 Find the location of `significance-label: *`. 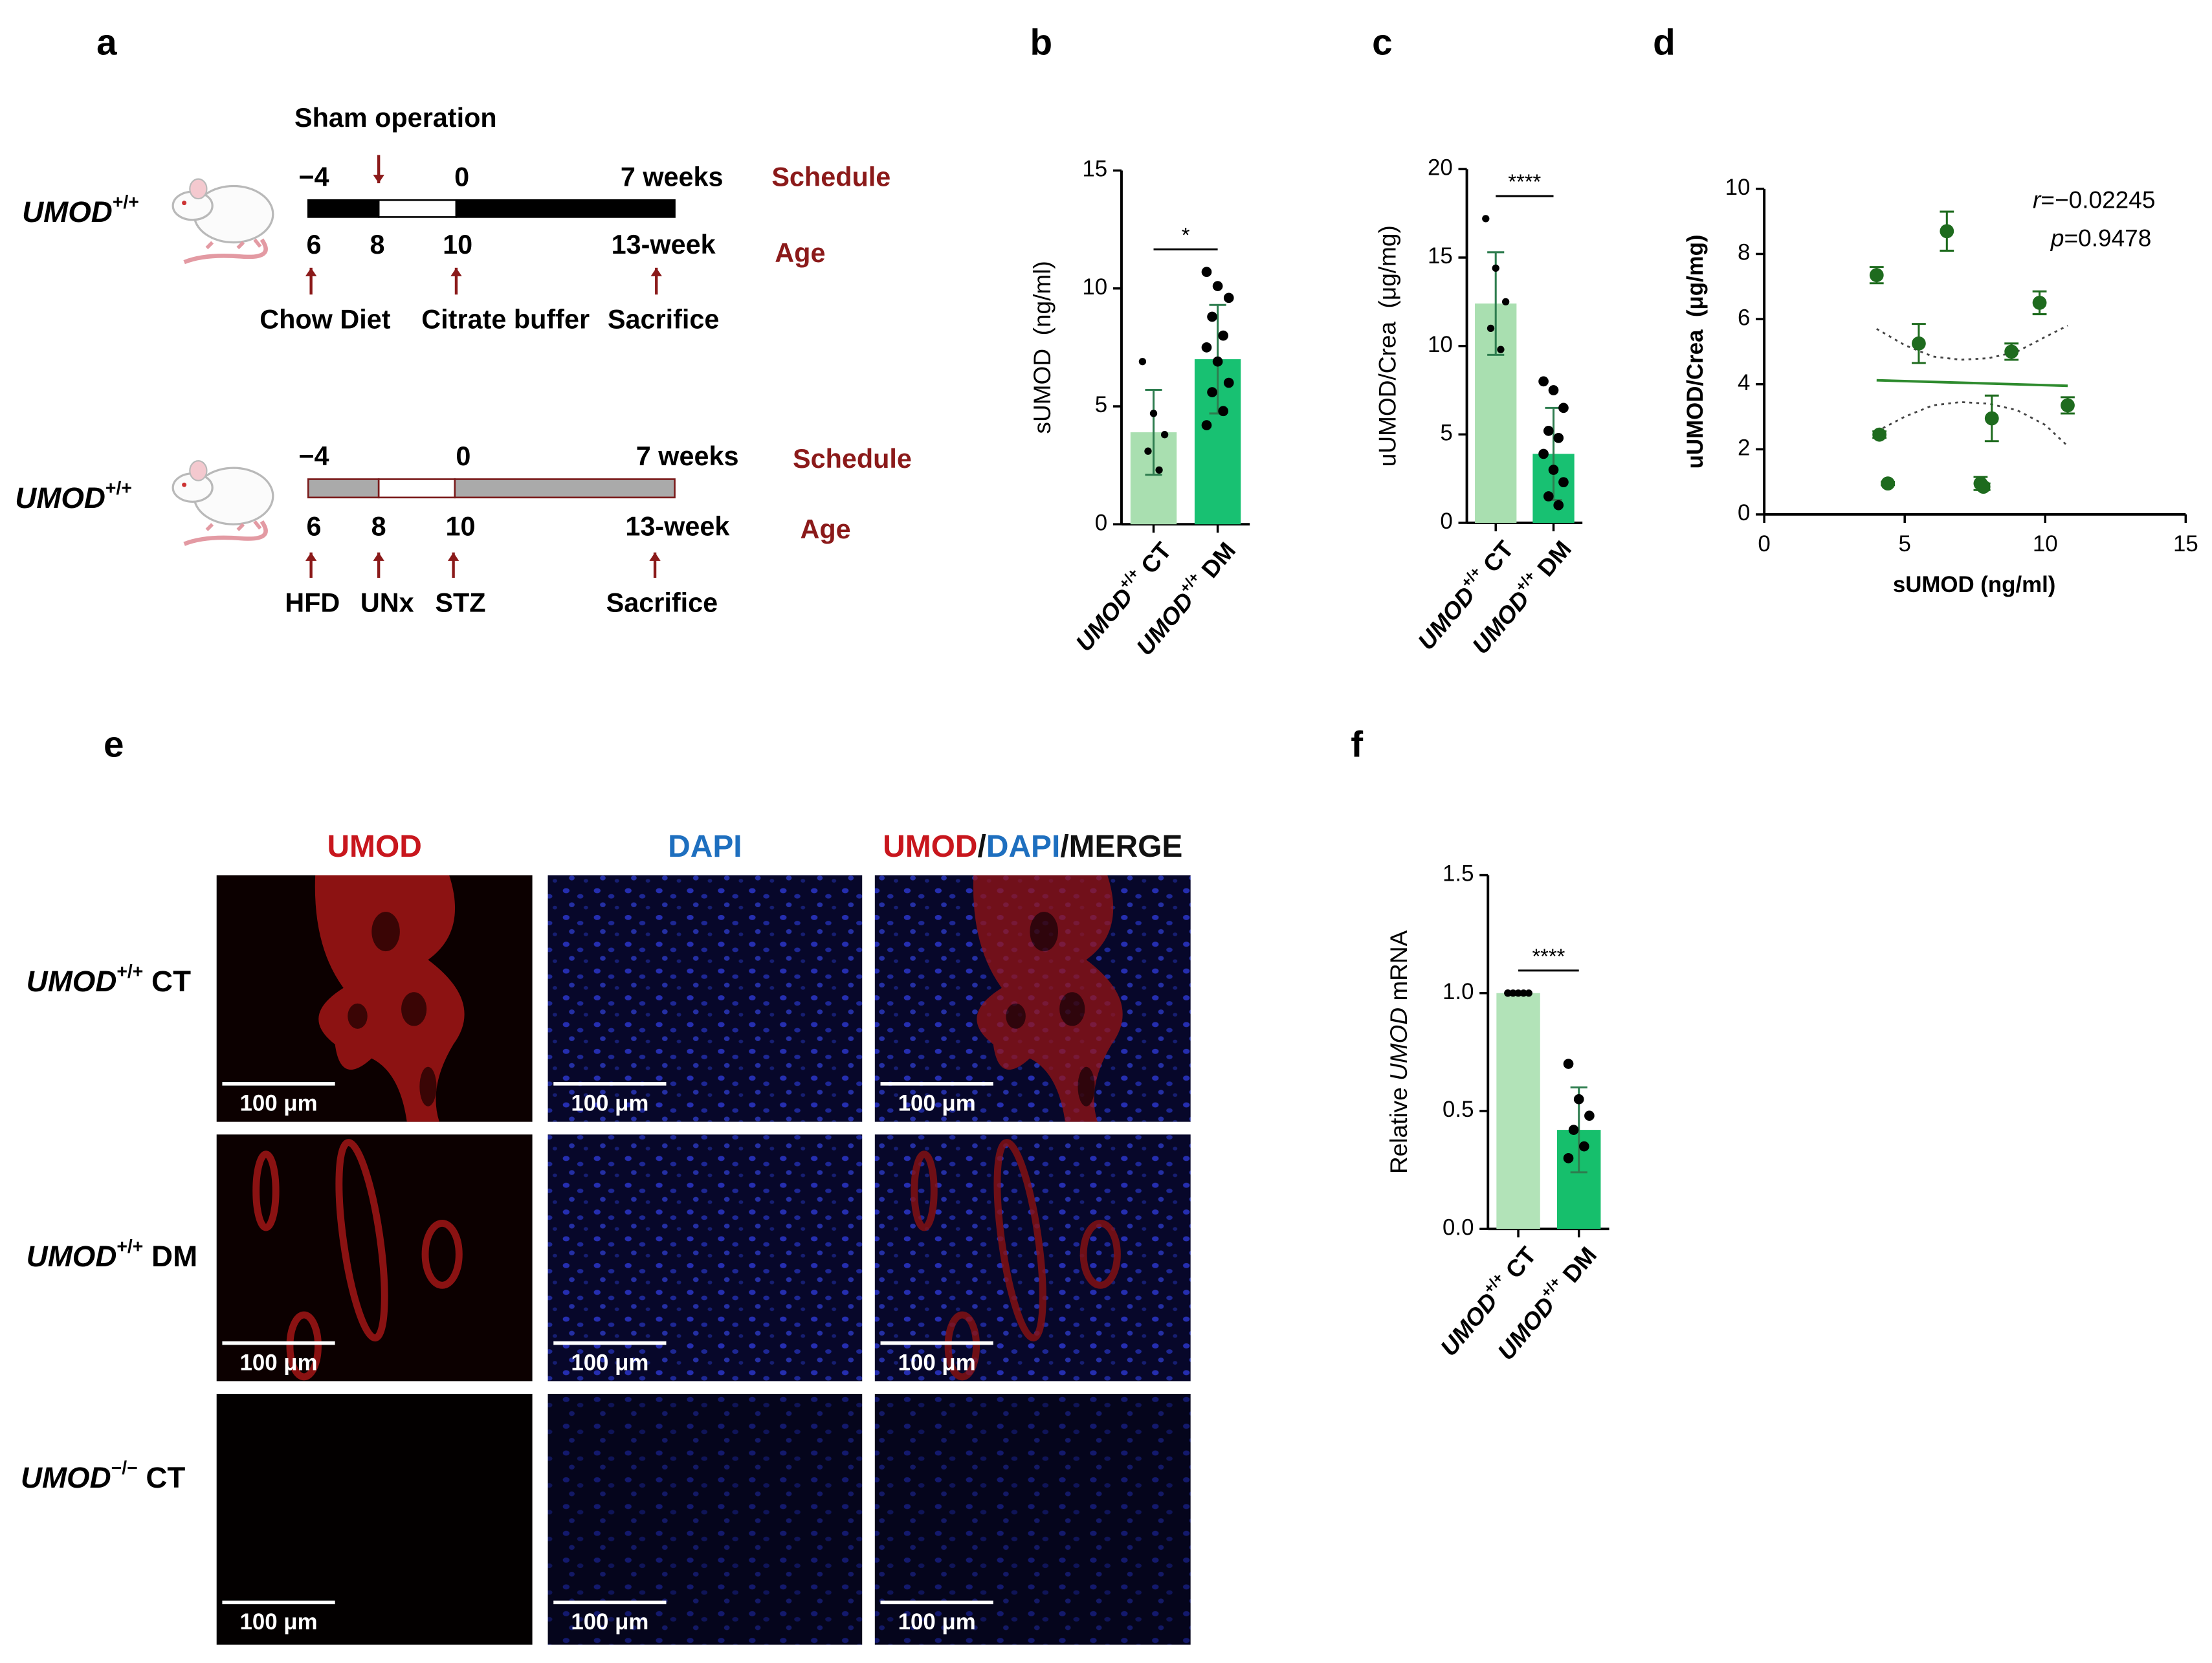

significance-label: * is located at coordinates (1186, 235).